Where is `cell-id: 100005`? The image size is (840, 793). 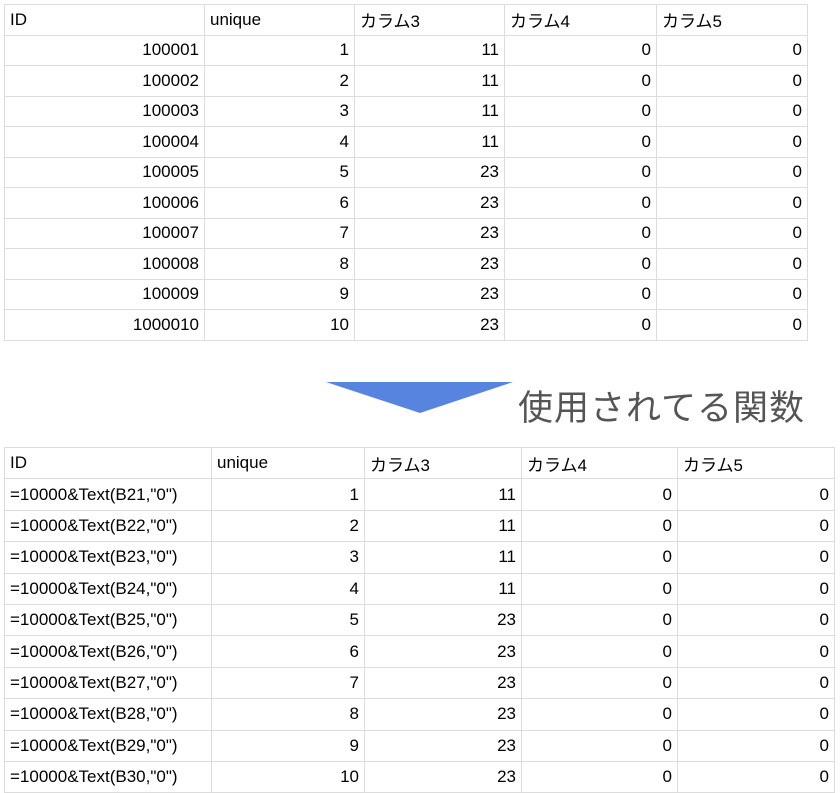
cell-id: 100005 is located at coordinates (104, 172).